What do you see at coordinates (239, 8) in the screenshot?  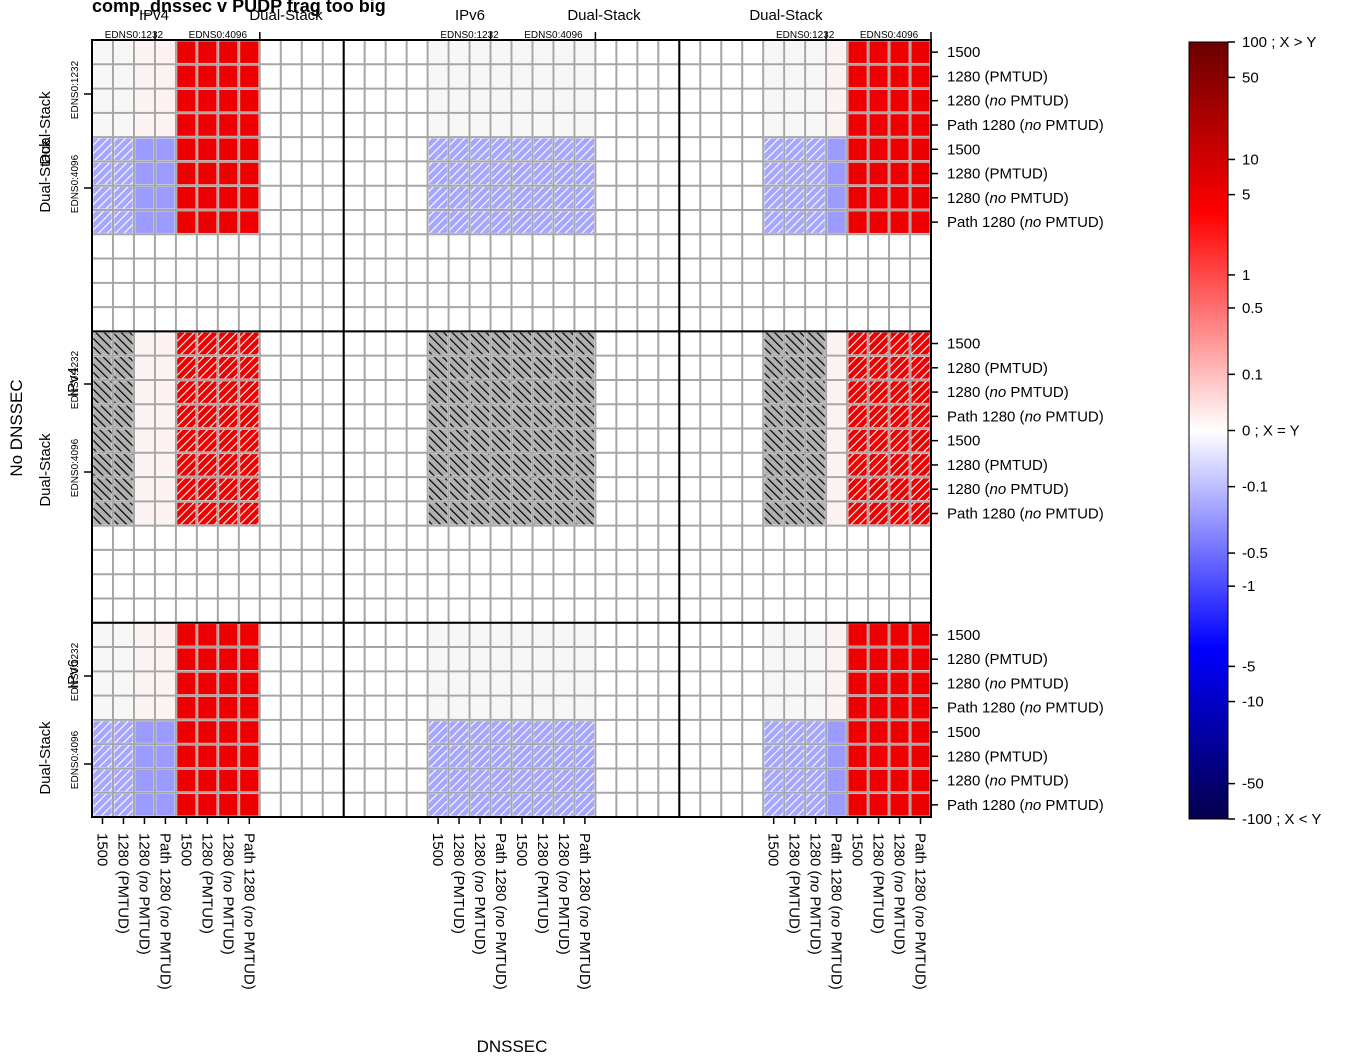 I see `chart-title: comp_dnssec v PUDP frag too big` at bounding box center [239, 8].